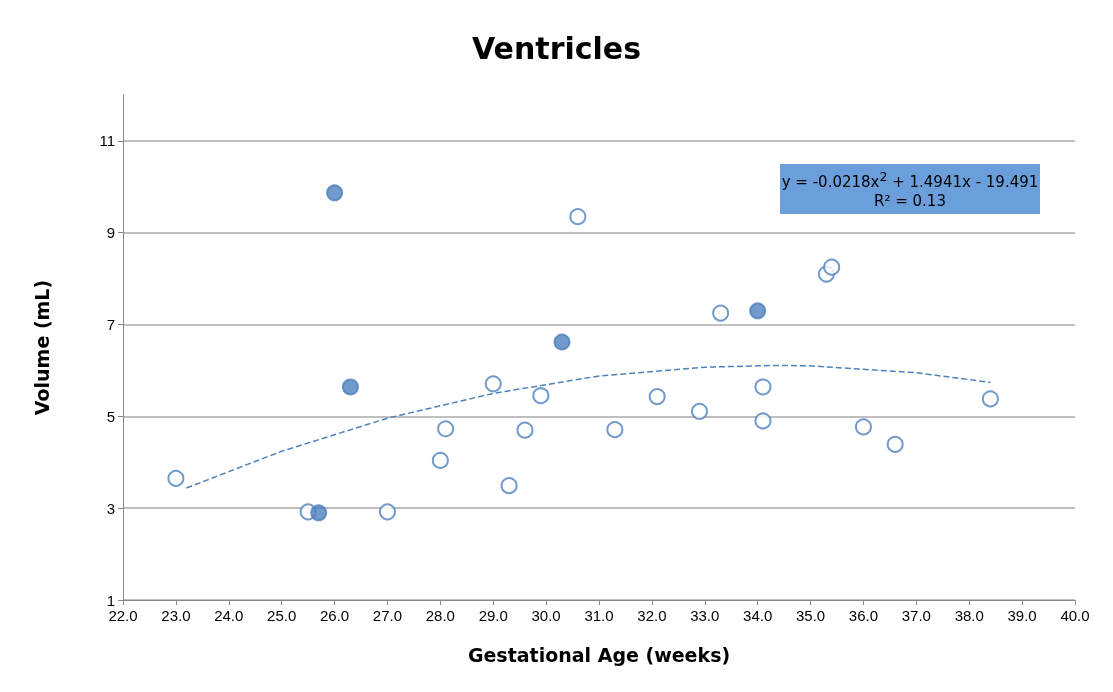 This screenshot has height=692, width=1113. What do you see at coordinates (493, 615) in the screenshot?
I see `x-tick-label: 29.0` at bounding box center [493, 615].